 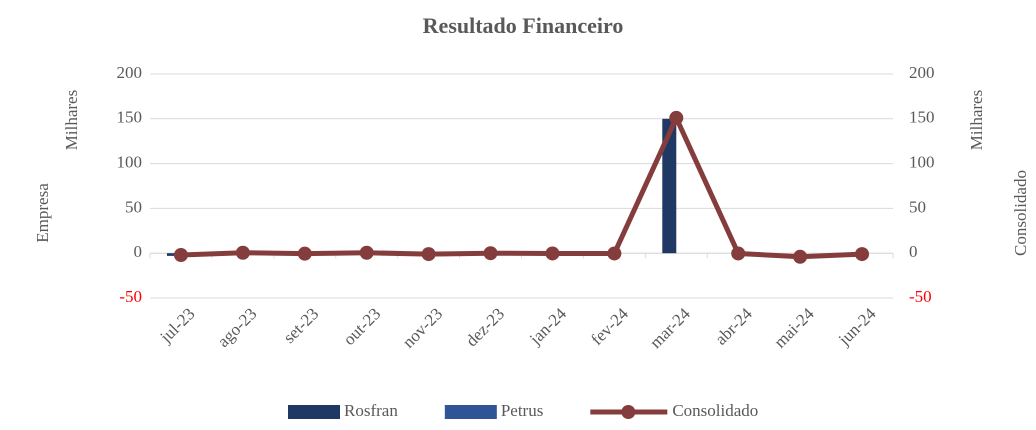 I want to click on y-tick-label: 200, so click(x=130, y=72).